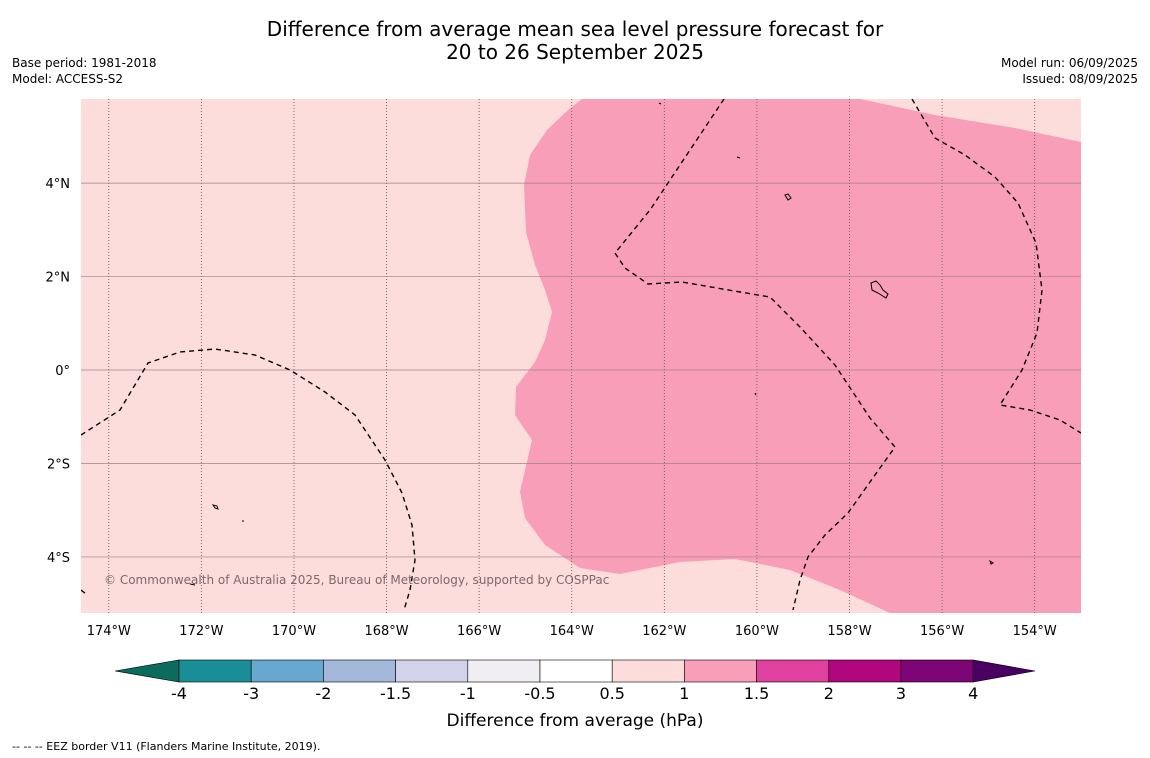 This screenshot has width=1150, height=758. Describe the element at coordinates (248, 479) in the screenshot. I see `eez-border-west` at that location.